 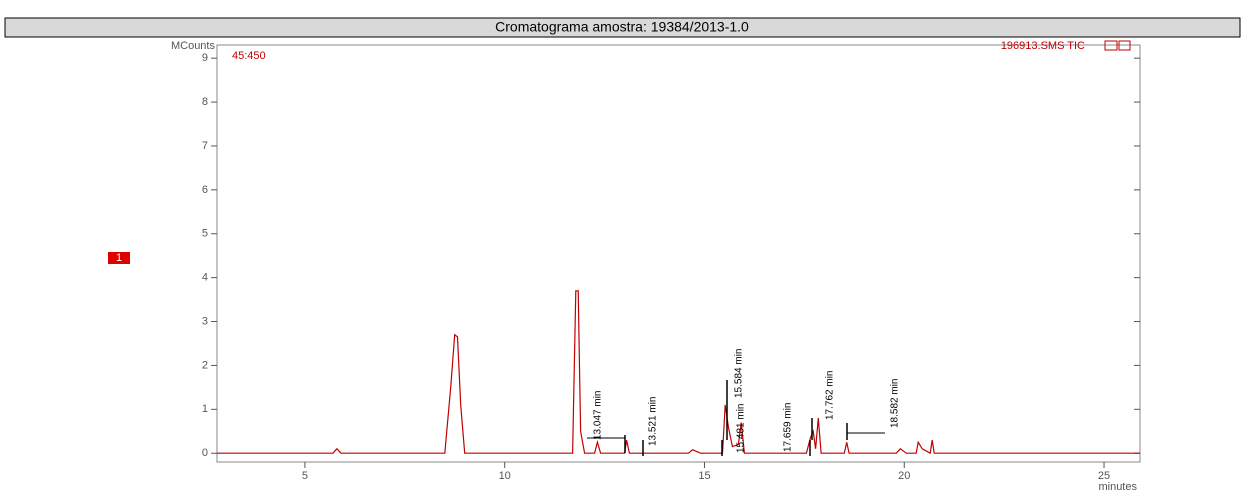 What do you see at coordinates (205, 321) in the screenshot?
I see `y-tick-label: 3` at bounding box center [205, 321].